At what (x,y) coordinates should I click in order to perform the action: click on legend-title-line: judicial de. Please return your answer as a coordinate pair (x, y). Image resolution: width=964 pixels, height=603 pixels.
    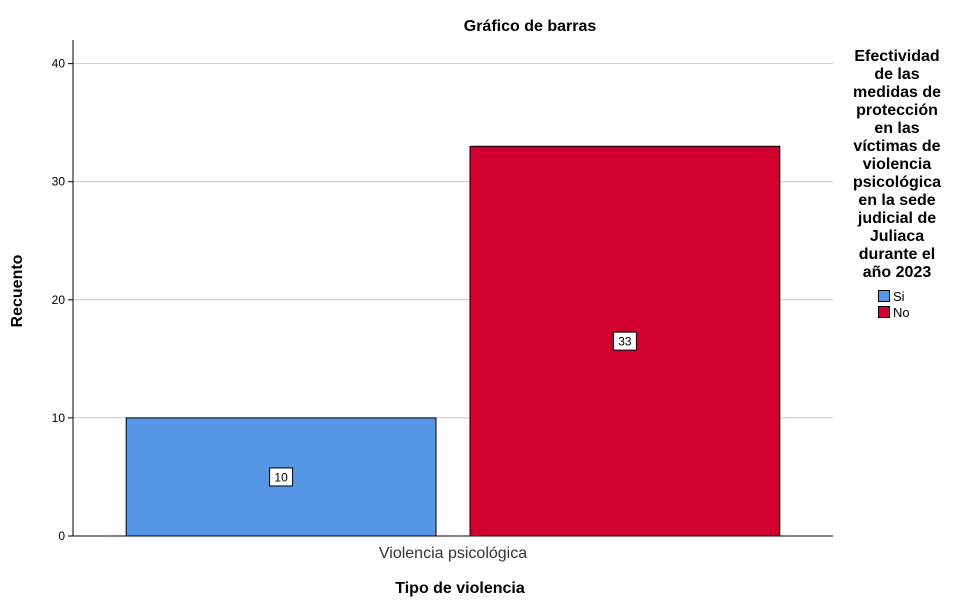
    Looking at the image, I should click on (897, 218).